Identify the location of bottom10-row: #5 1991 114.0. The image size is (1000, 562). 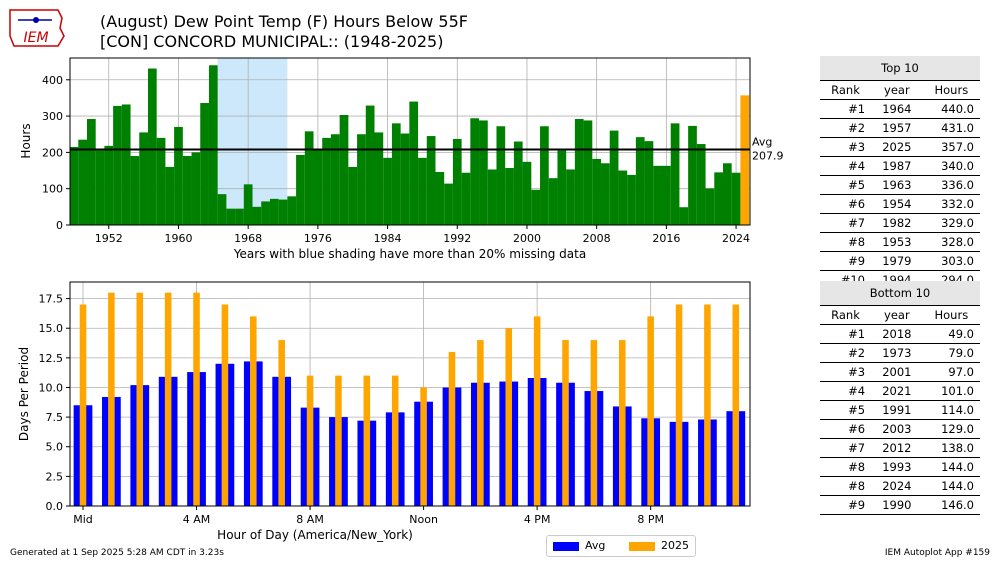
(900, 410).